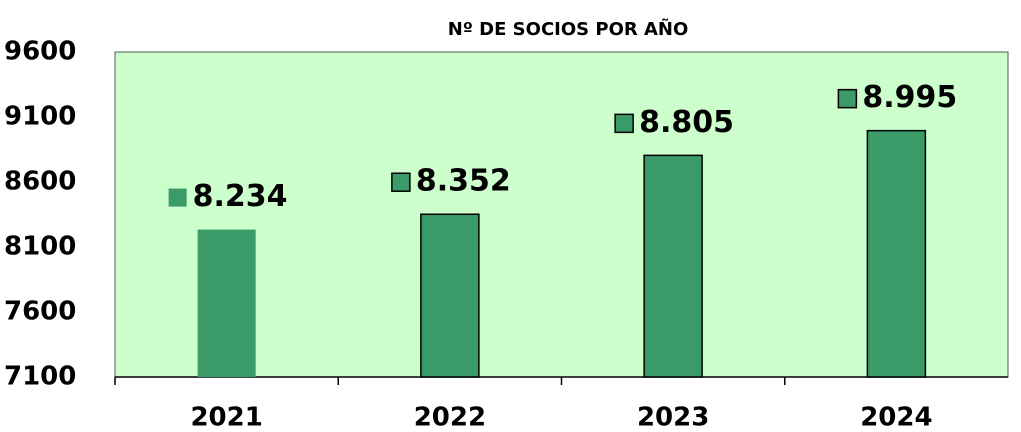 The image size is (1021, 432). I want to click on y-tick-label: 8600, so click(40, 182).